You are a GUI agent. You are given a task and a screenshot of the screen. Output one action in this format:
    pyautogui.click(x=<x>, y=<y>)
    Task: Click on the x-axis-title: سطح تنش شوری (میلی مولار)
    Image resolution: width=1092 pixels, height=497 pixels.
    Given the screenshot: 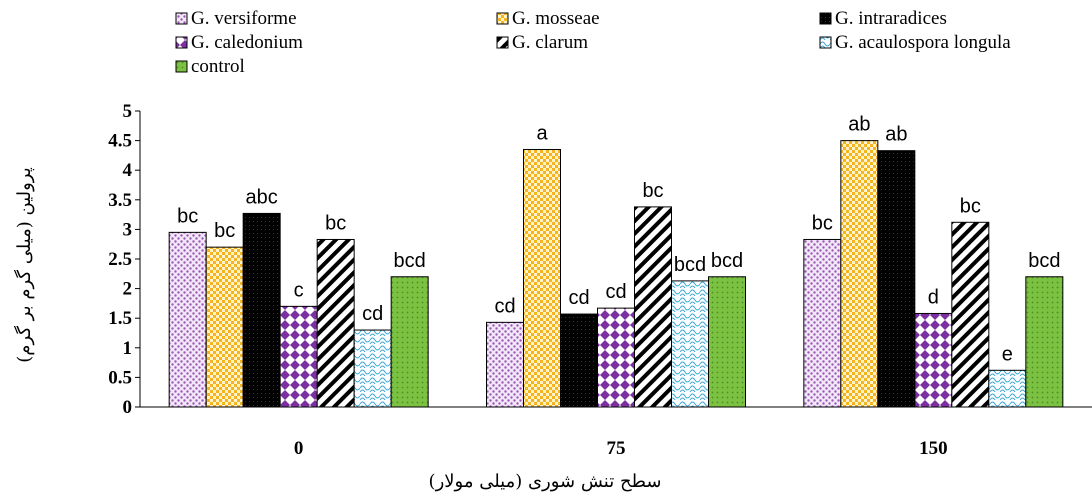 What is the action you would take?
    pyautogui.click(x=545, y=481)
    